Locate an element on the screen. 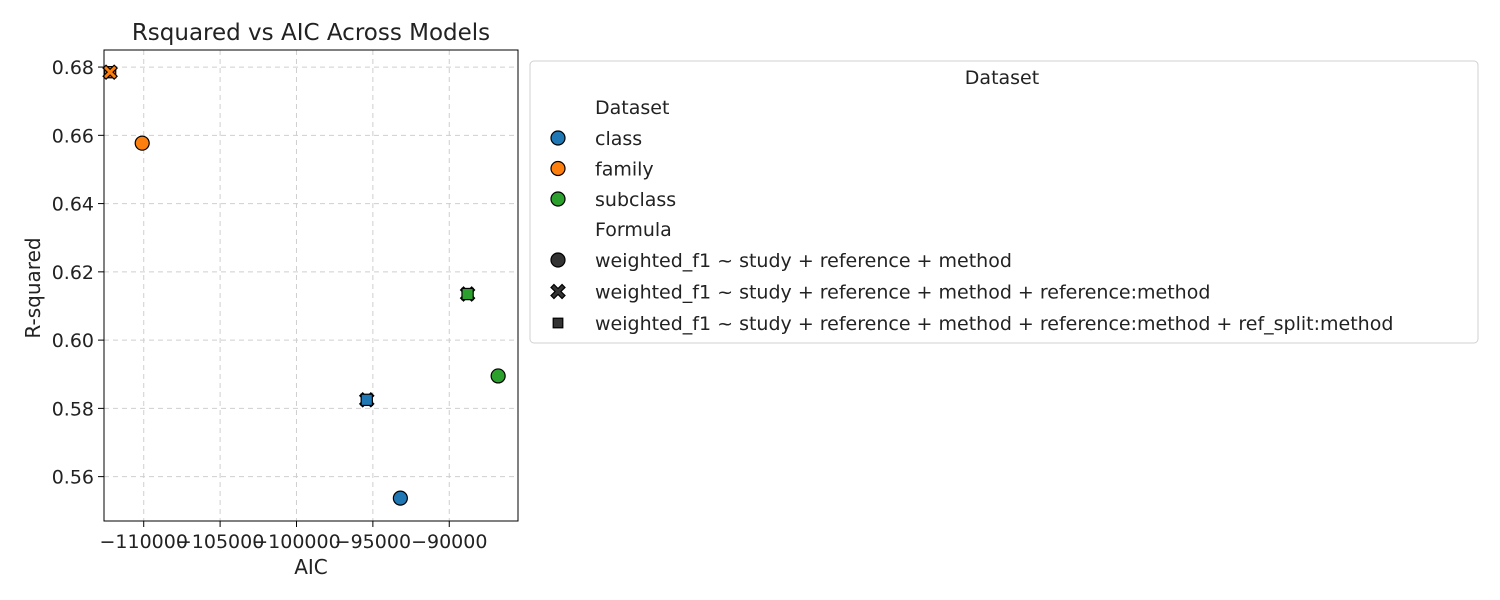 The height and width of the screenshot is (600, 1500). legend-label-subclass: subclass is located at coordinates (635, 200).